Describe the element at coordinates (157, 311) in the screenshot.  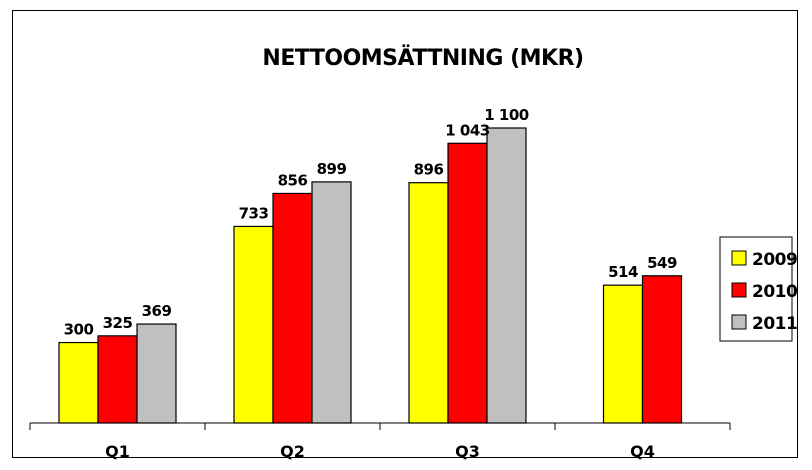
I see `data-label: 369` at that location.